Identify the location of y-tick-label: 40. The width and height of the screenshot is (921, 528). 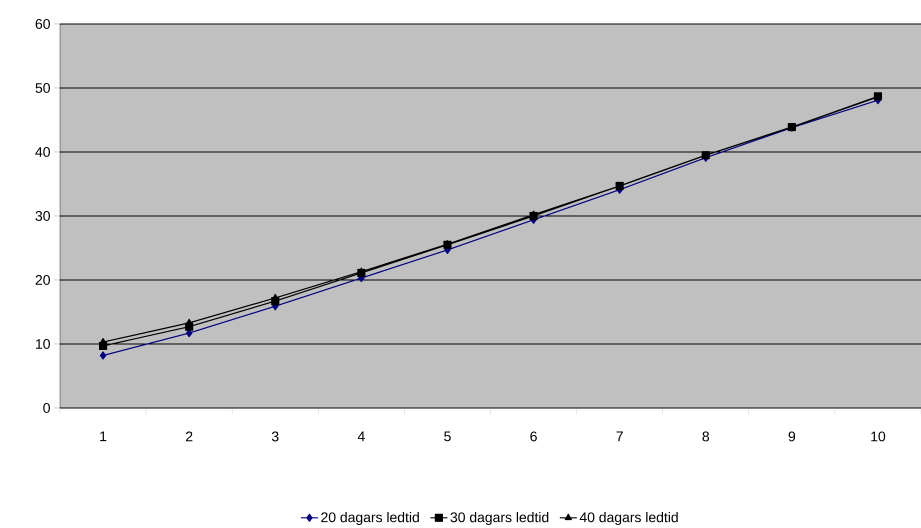
(42, 152).